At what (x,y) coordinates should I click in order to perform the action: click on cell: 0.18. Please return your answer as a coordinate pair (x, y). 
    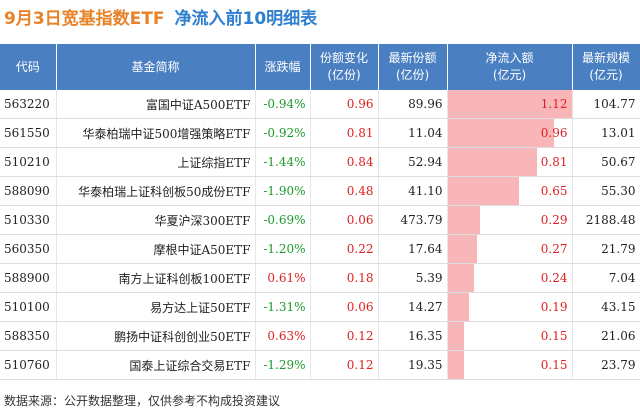
    Looking at the image, I should click on (344, 278).